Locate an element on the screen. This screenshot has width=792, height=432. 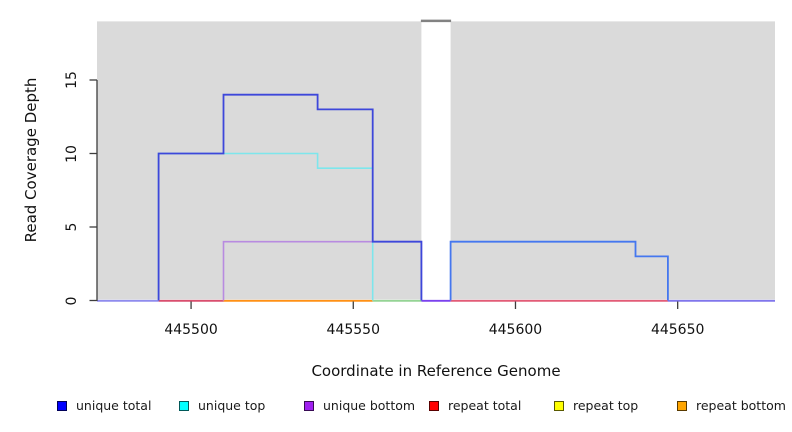
y-tick-label: 10 is located at coordinates (72, 153).